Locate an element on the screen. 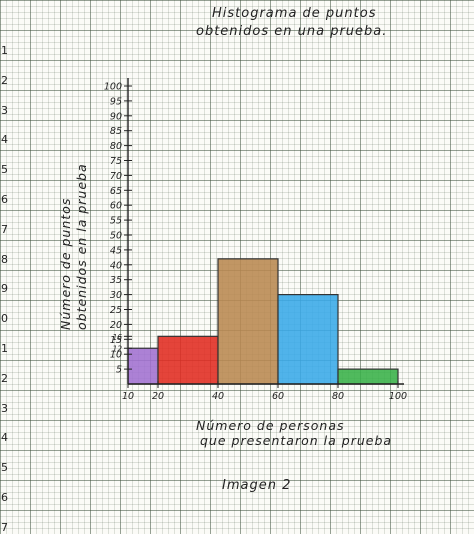  y-tick-label: 50 is located at coordinates (116, 236).